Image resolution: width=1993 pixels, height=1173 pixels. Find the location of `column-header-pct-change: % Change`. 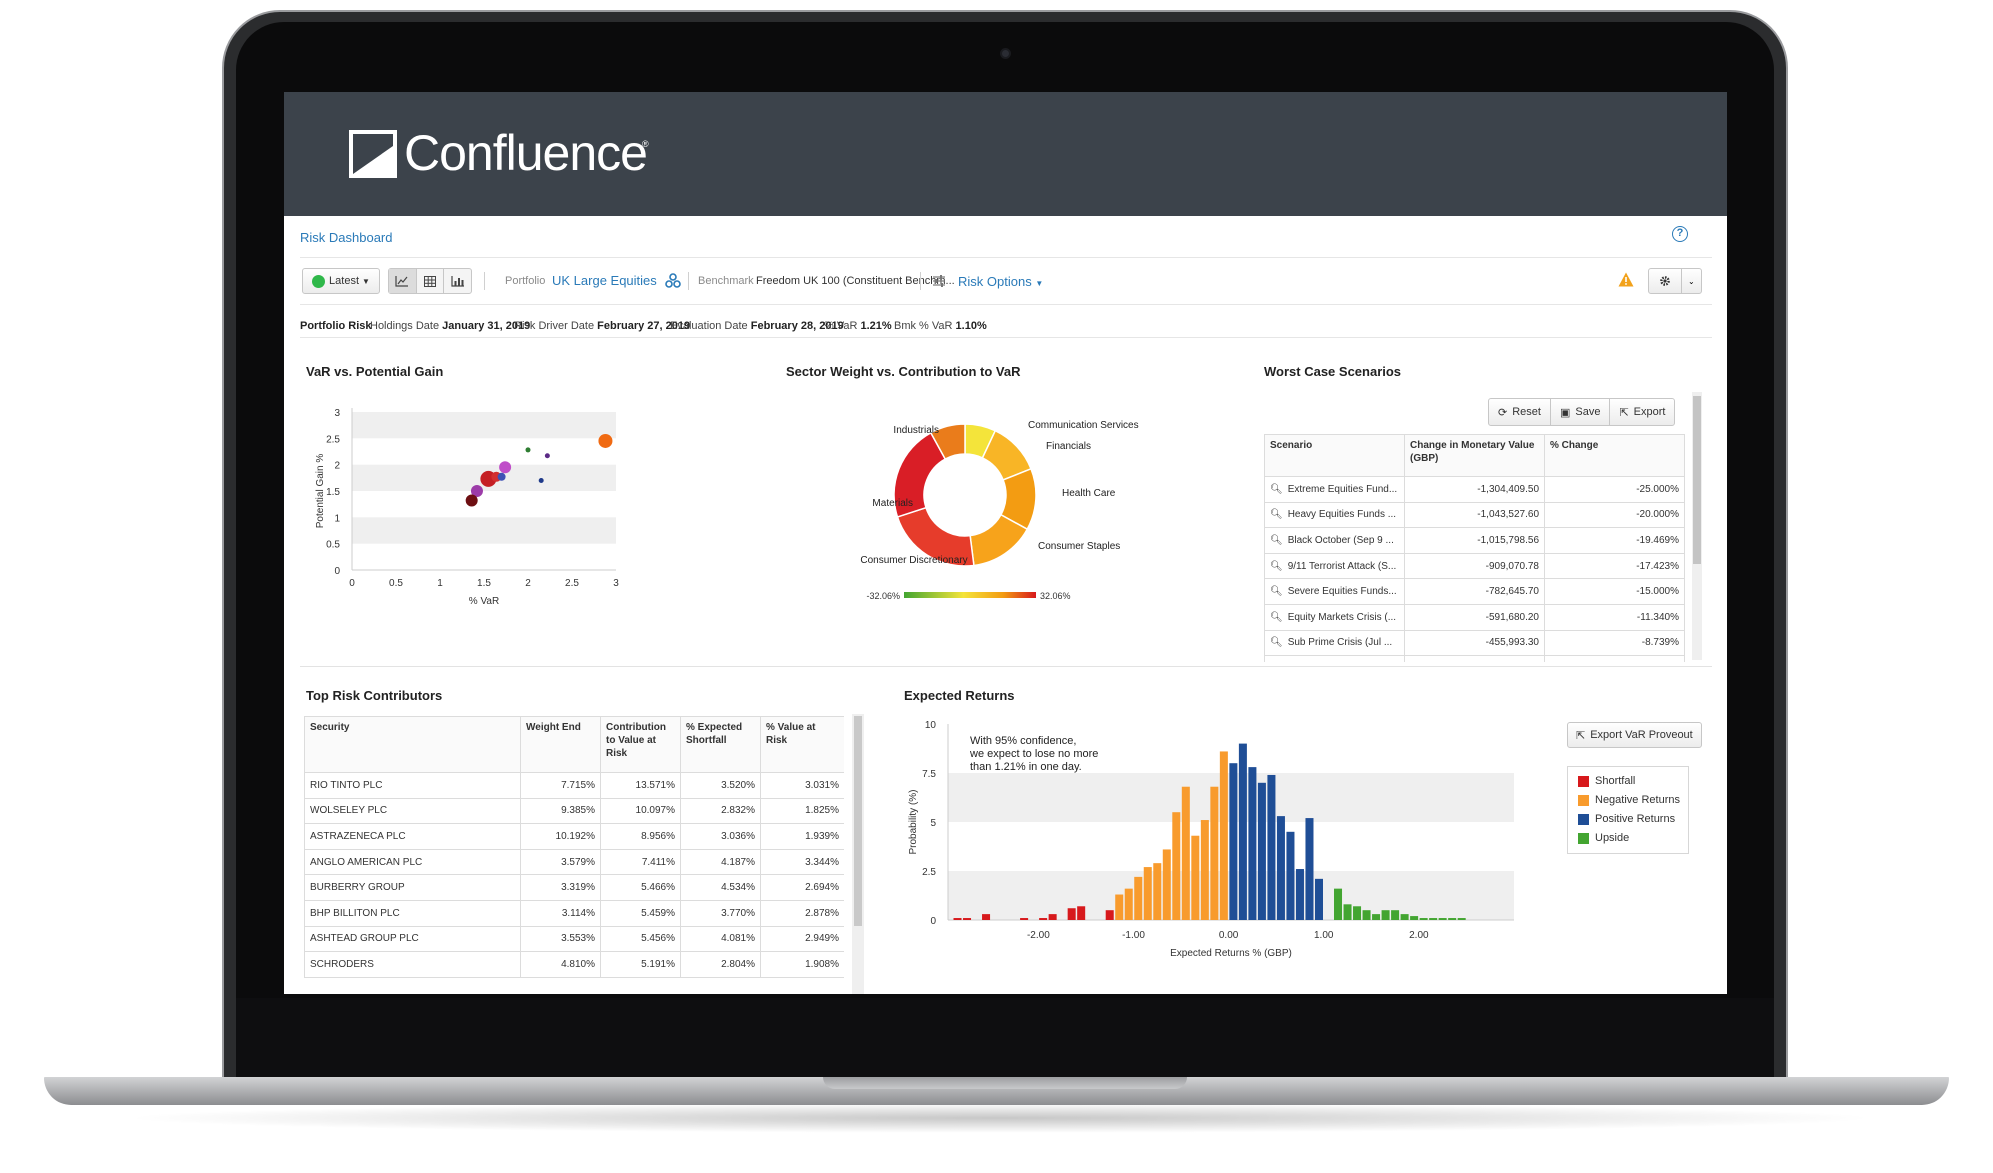

column-header-pct-change: % Change is located at coordinates (1614, 455).